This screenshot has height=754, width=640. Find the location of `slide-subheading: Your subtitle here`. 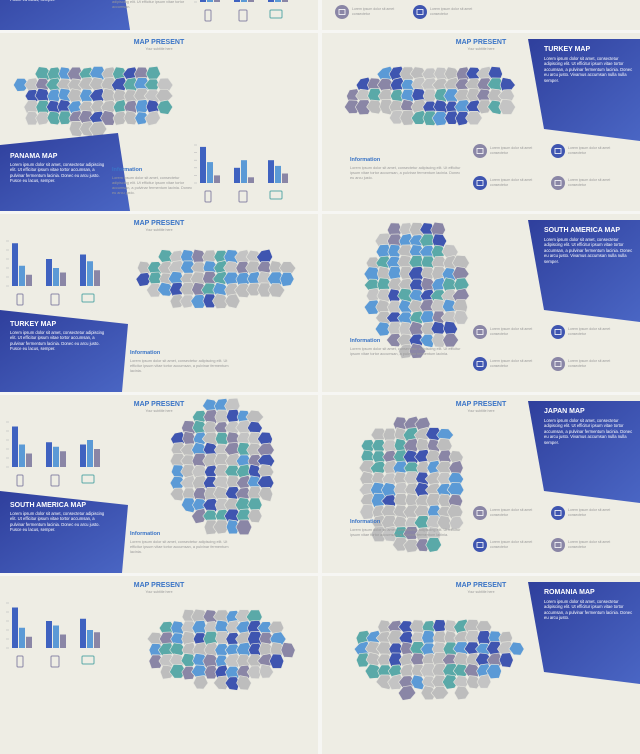

slide-subheading: Your subtitle here is located at coordinates (481, 411).